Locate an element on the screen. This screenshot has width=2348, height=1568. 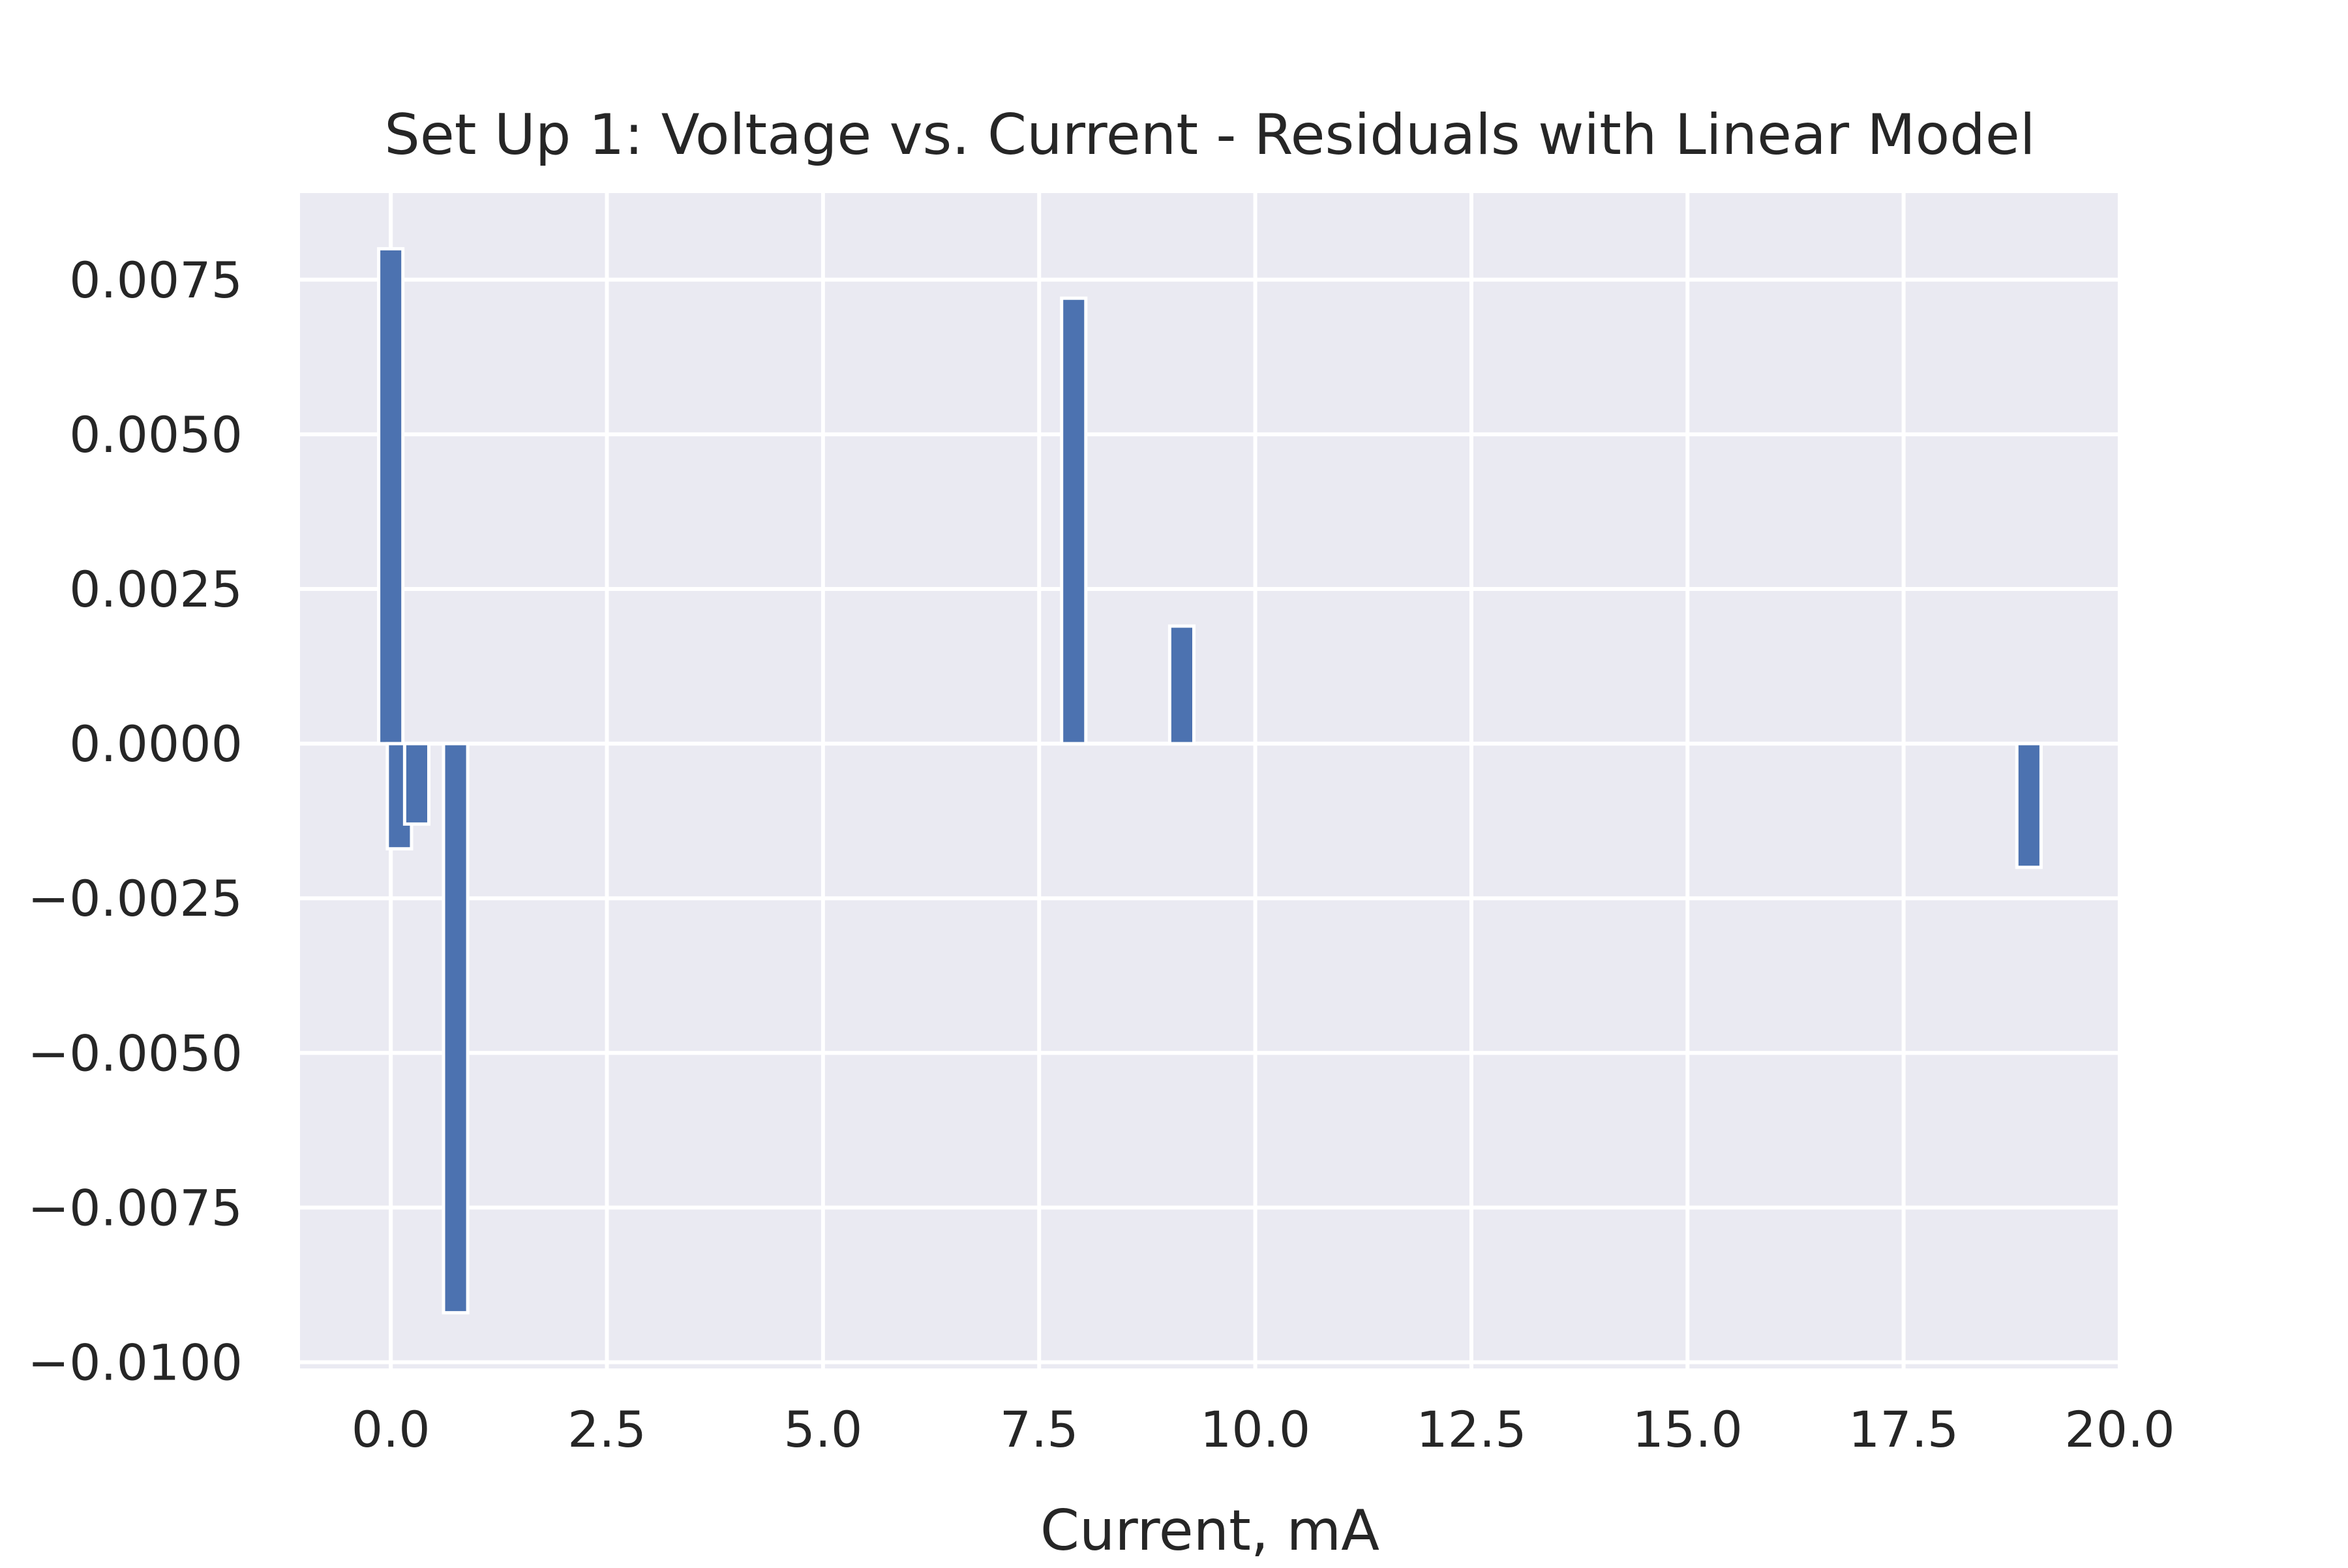
x-tick-label: 7.5 is located at coordinates (1039, 1429).